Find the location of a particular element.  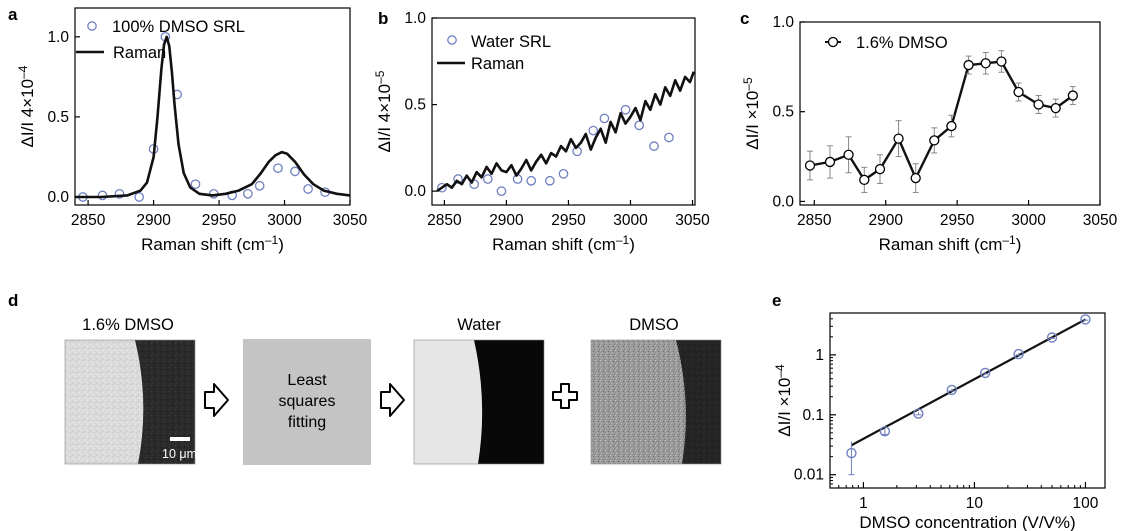

legend-label: Raman is located at coordinates (497, 64).